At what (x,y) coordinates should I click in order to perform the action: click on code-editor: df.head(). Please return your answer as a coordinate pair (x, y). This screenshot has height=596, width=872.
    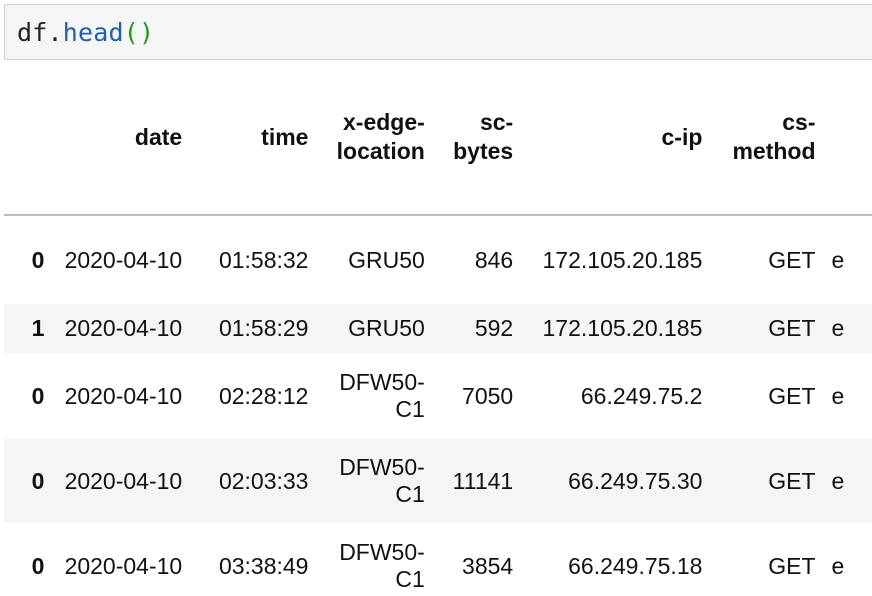
    Looking at the image, I should click on (85, 33).